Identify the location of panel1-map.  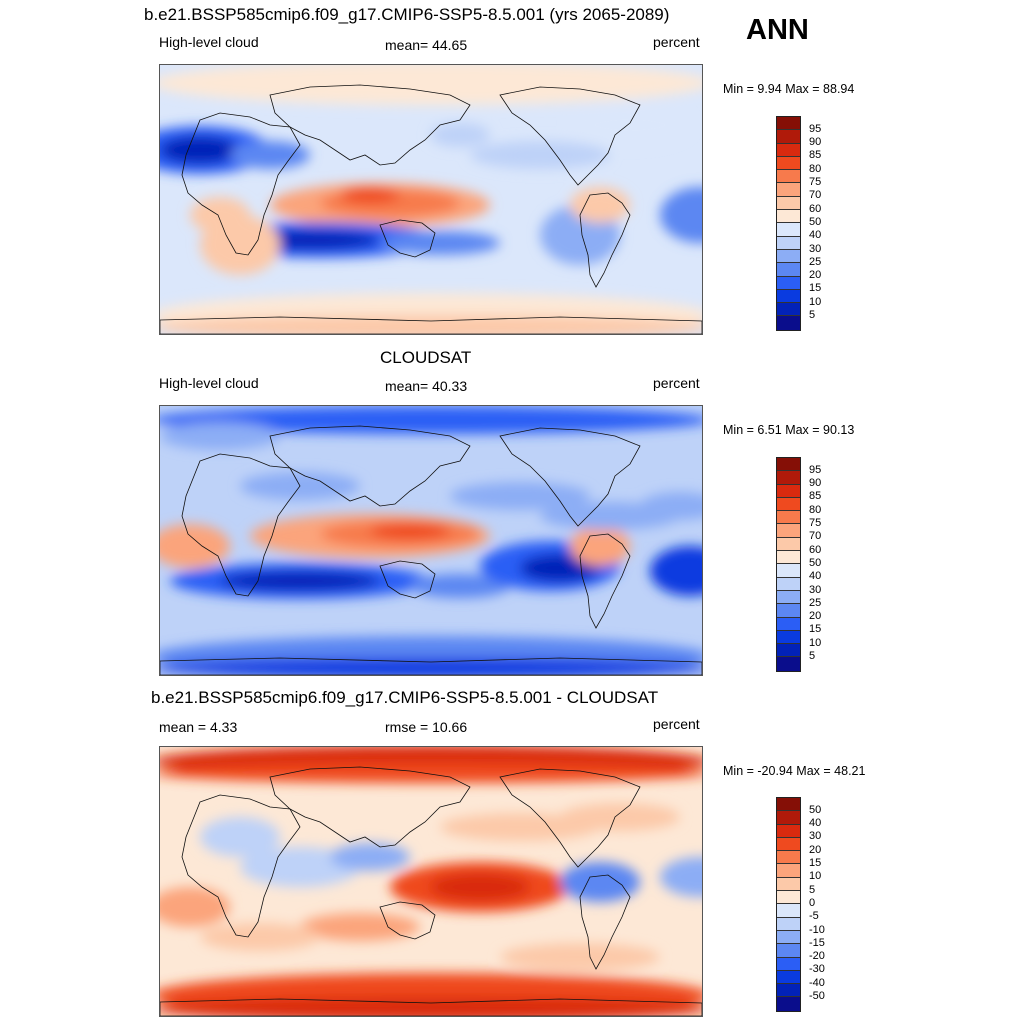
(431, 199).